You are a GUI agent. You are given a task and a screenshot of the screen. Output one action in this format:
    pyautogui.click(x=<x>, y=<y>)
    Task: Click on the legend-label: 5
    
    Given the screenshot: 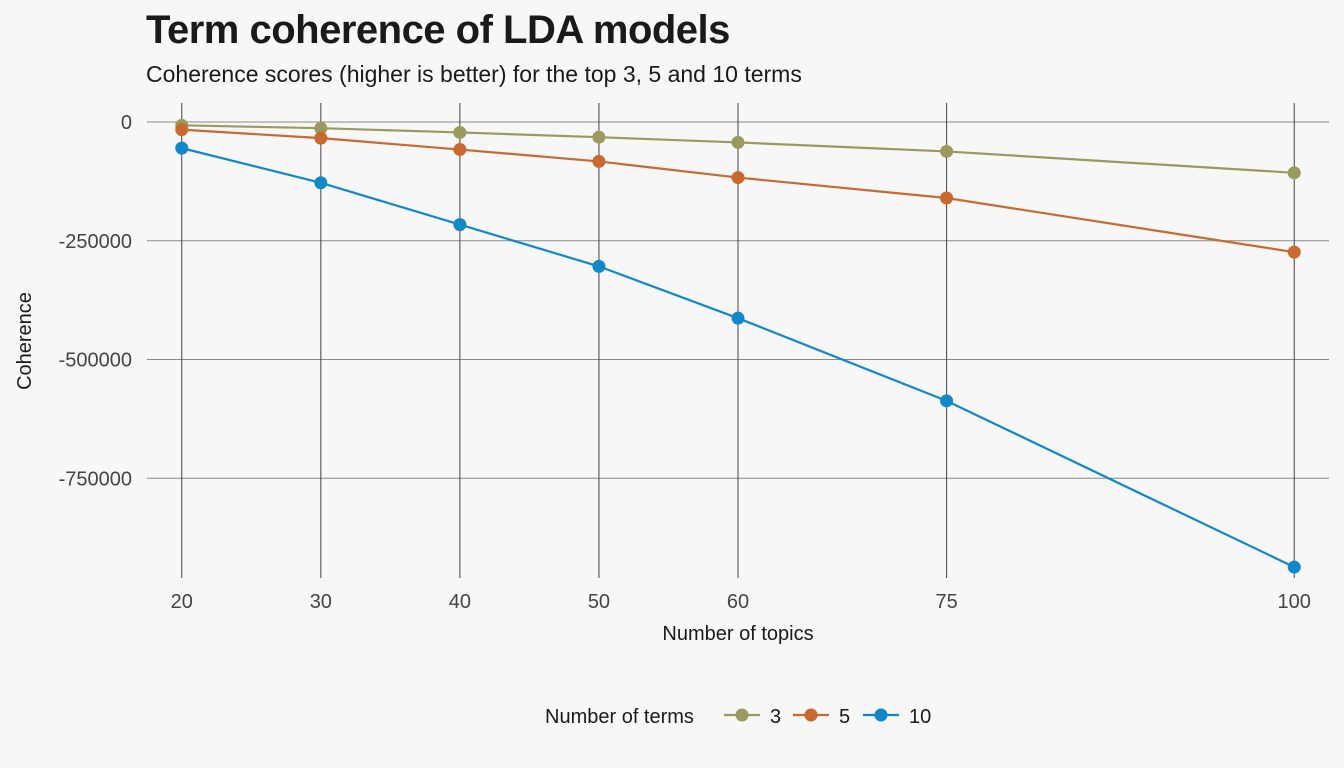 What is the action you would take?
    pyautogui.click(x=844, y=717)
    